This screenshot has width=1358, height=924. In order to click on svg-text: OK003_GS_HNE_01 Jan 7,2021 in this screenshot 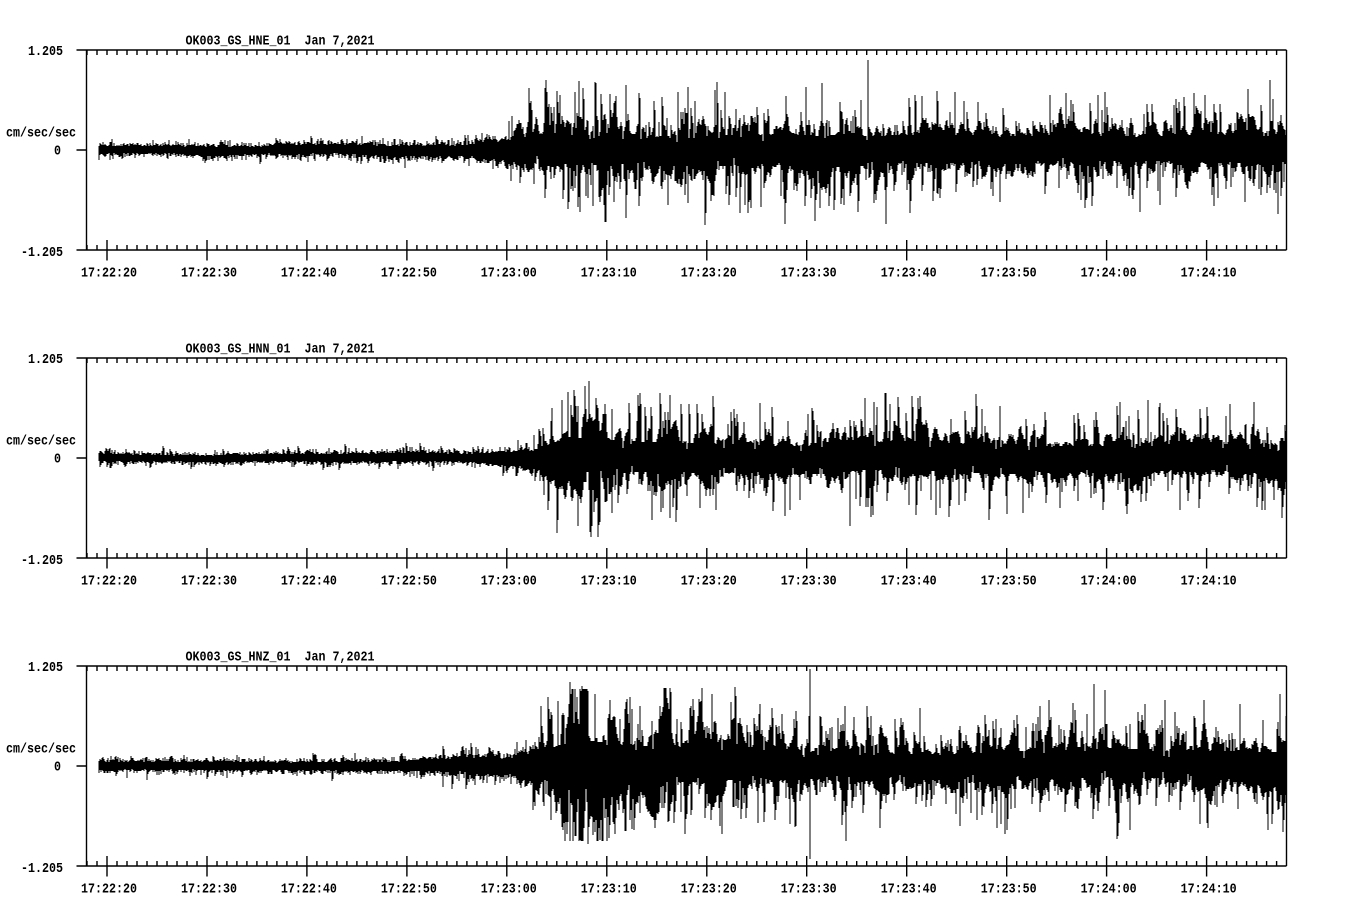, I will do `click(280, 42)`.